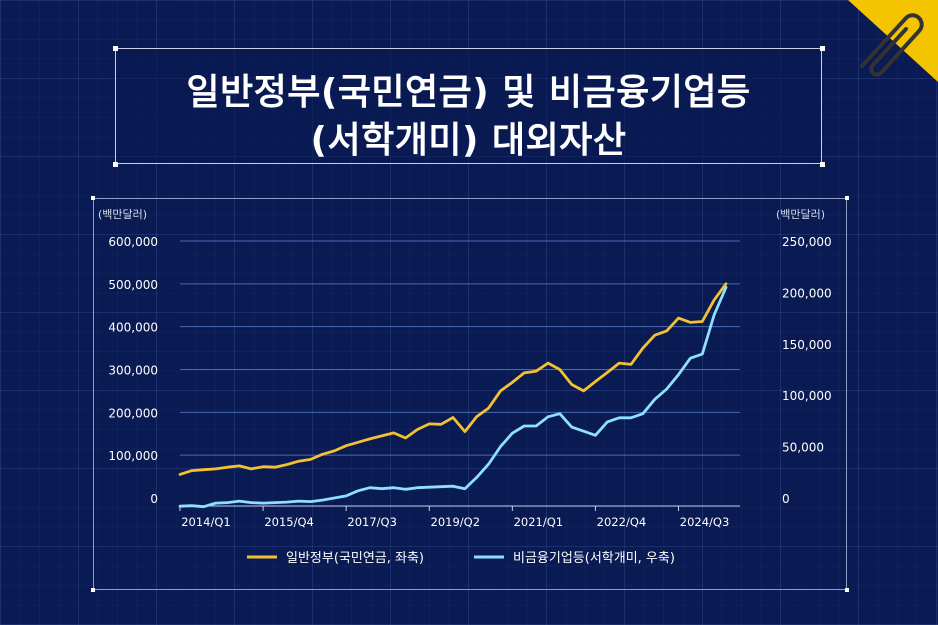 This screenshot has height=625, width=938. I want to click on left-tick-label: 400,000, so click(133, 328).